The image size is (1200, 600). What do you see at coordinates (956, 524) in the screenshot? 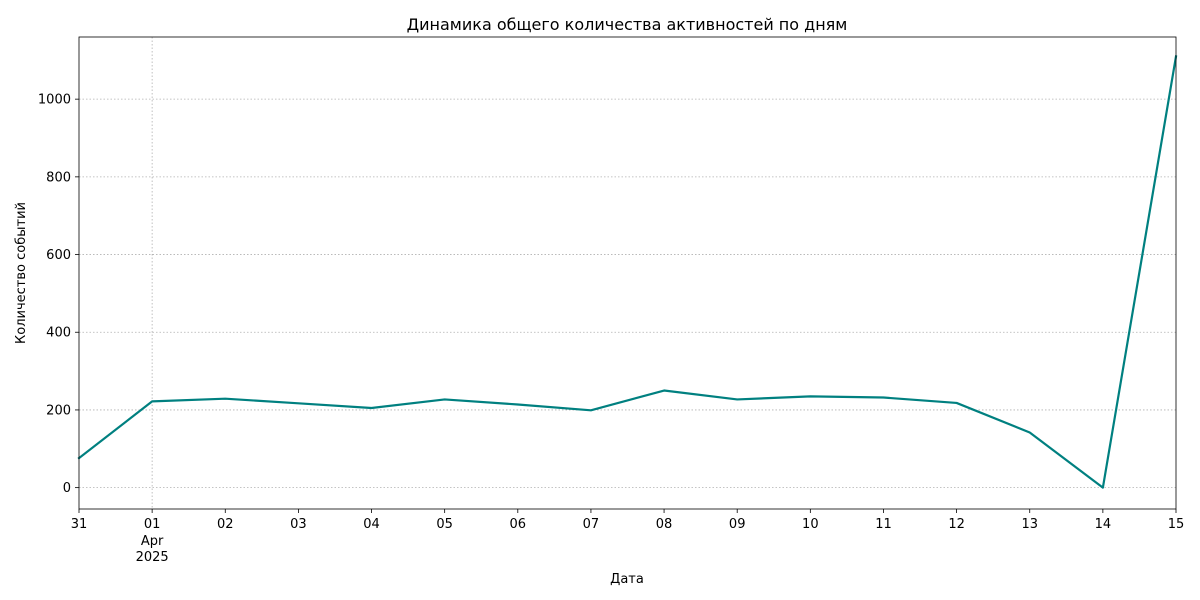
I see `x-tick-label: 12` at bounding box center [956, 524].